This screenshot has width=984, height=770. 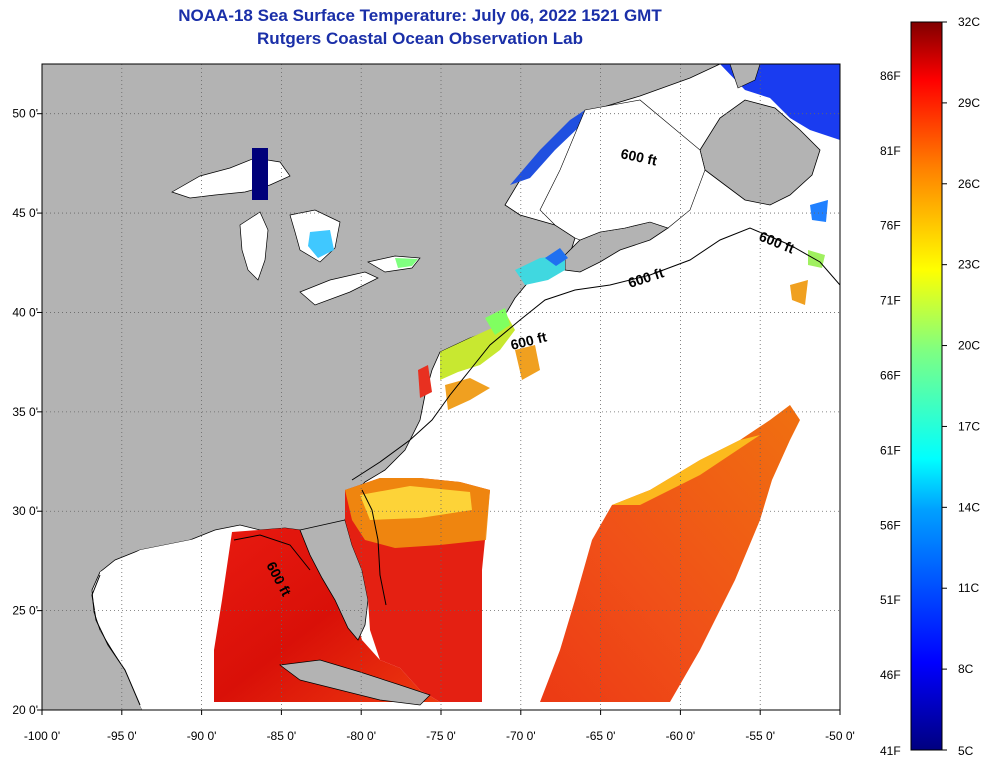 I want to click on lon-tick-label: -85 0', so click(x=282, y=736).